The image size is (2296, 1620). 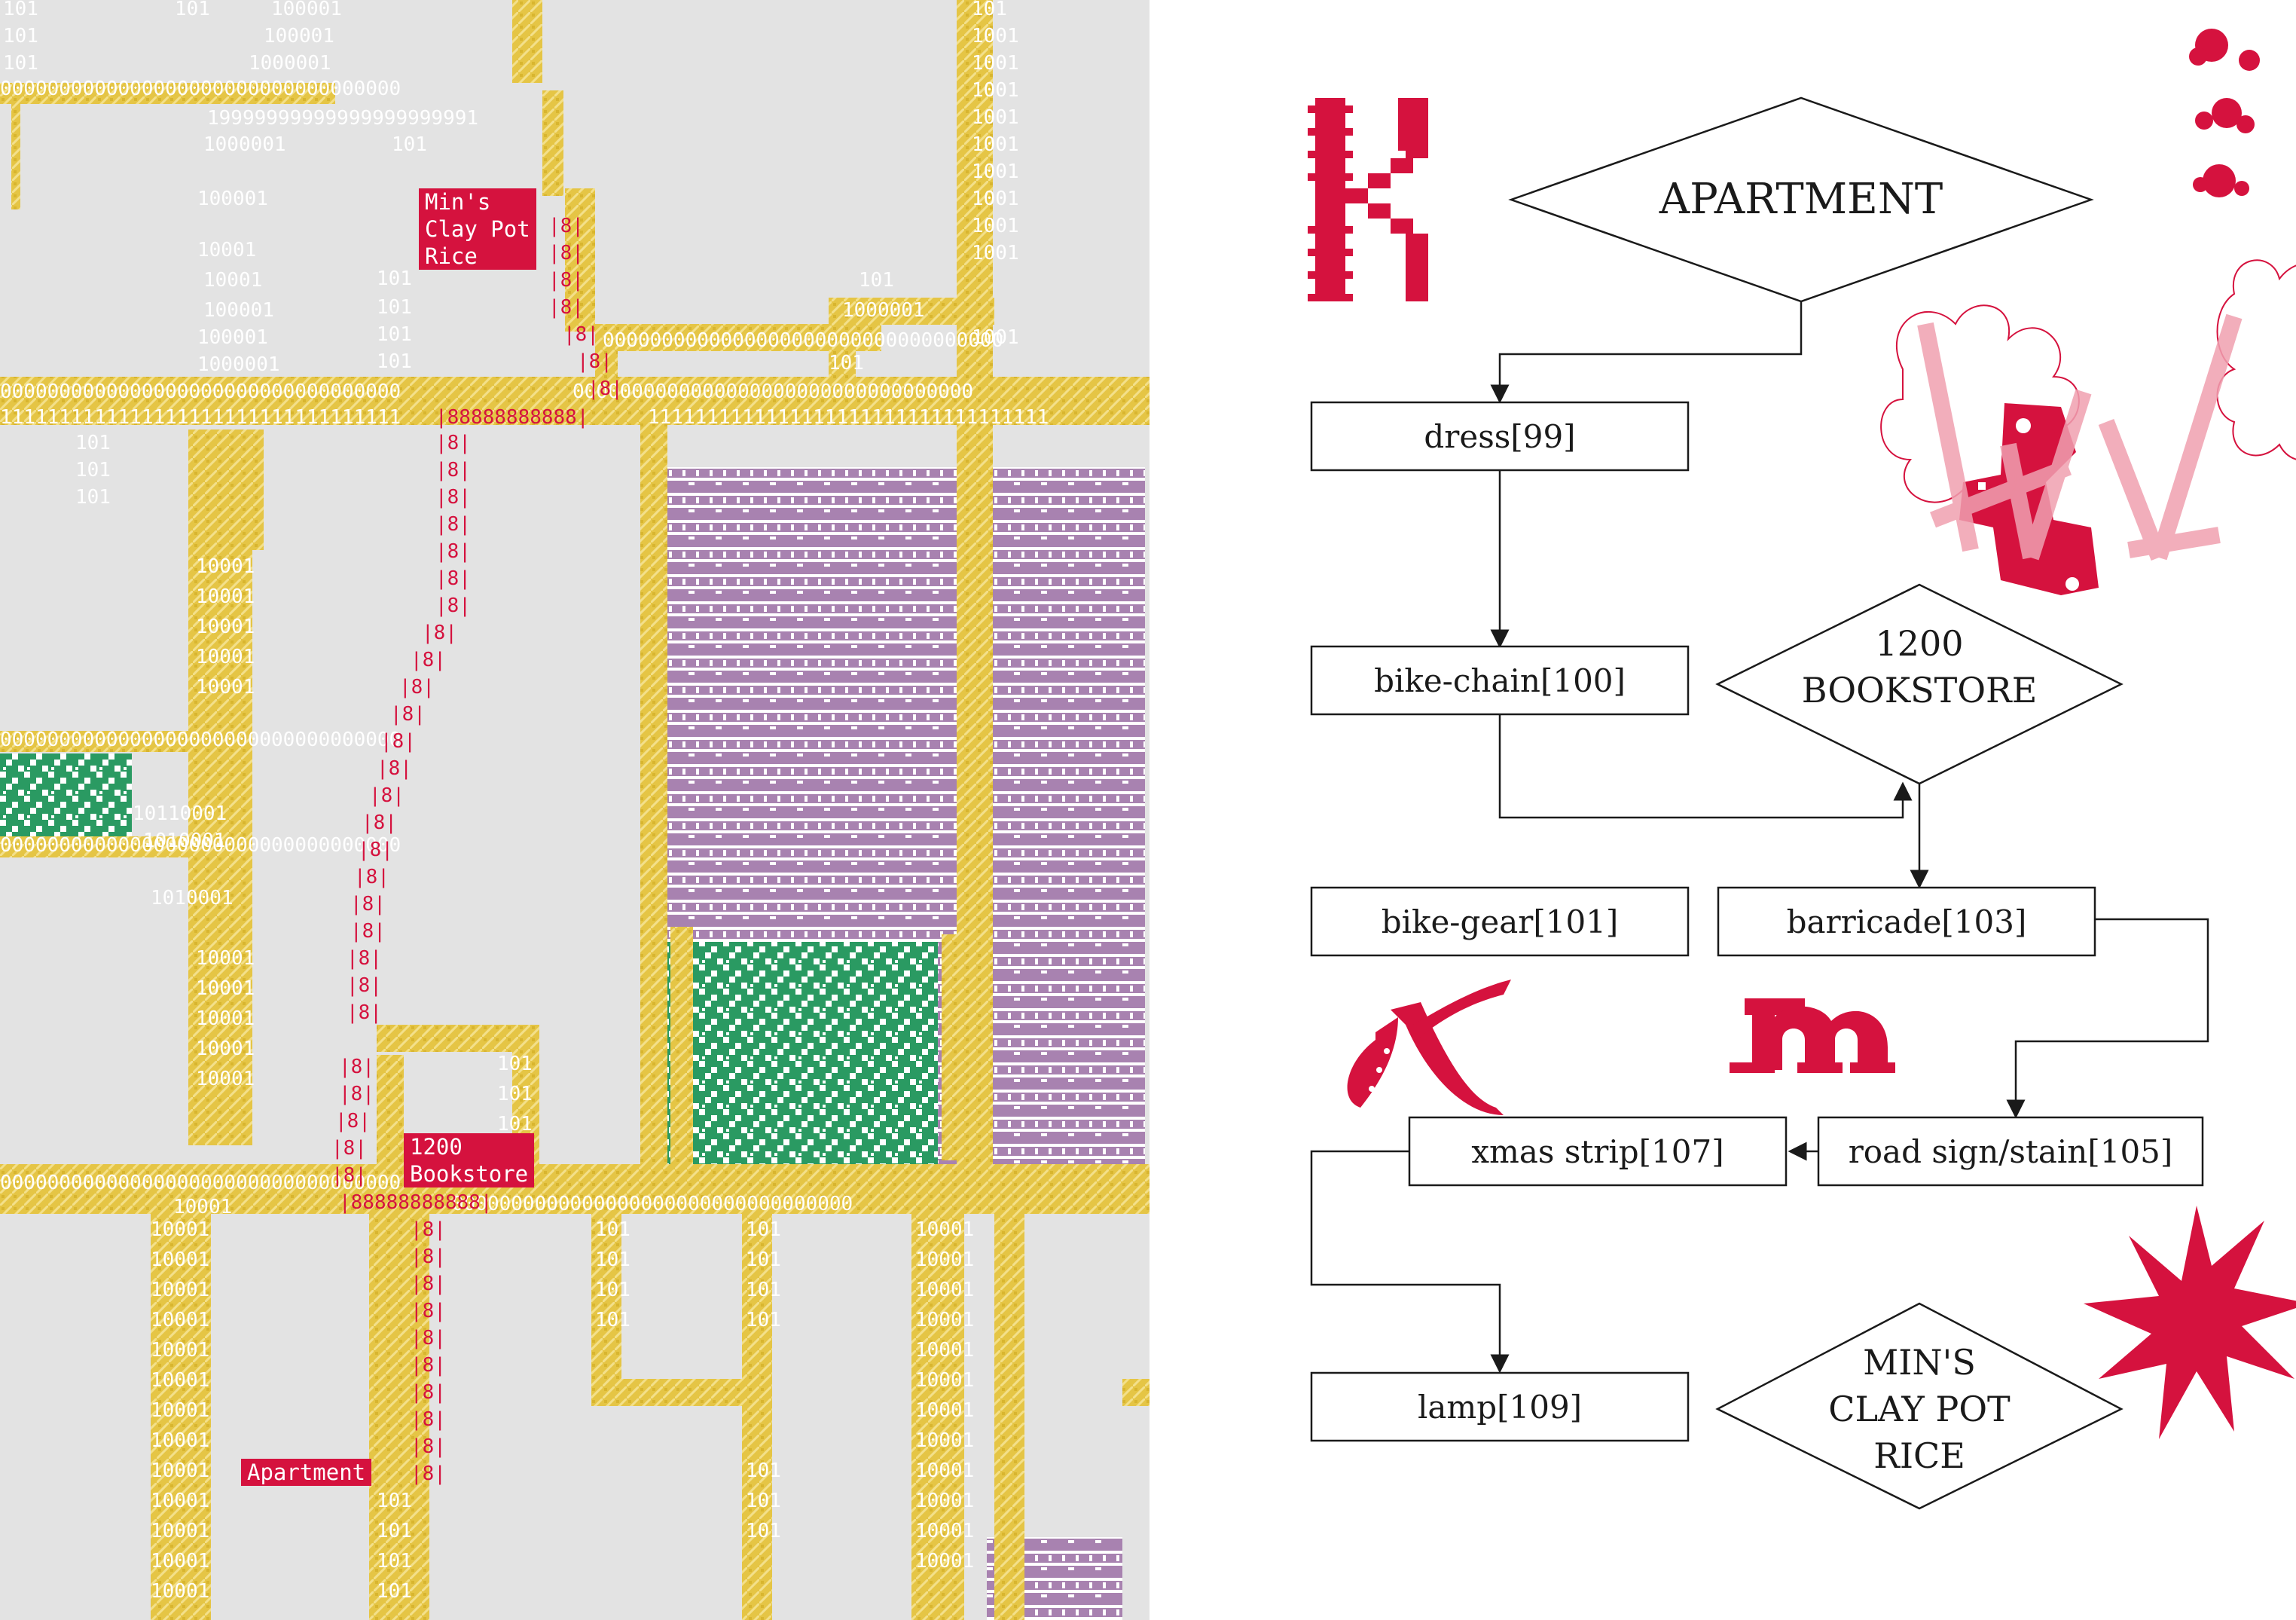 I want to click on svg-text: dress[99], so click(x=1499, y=436).